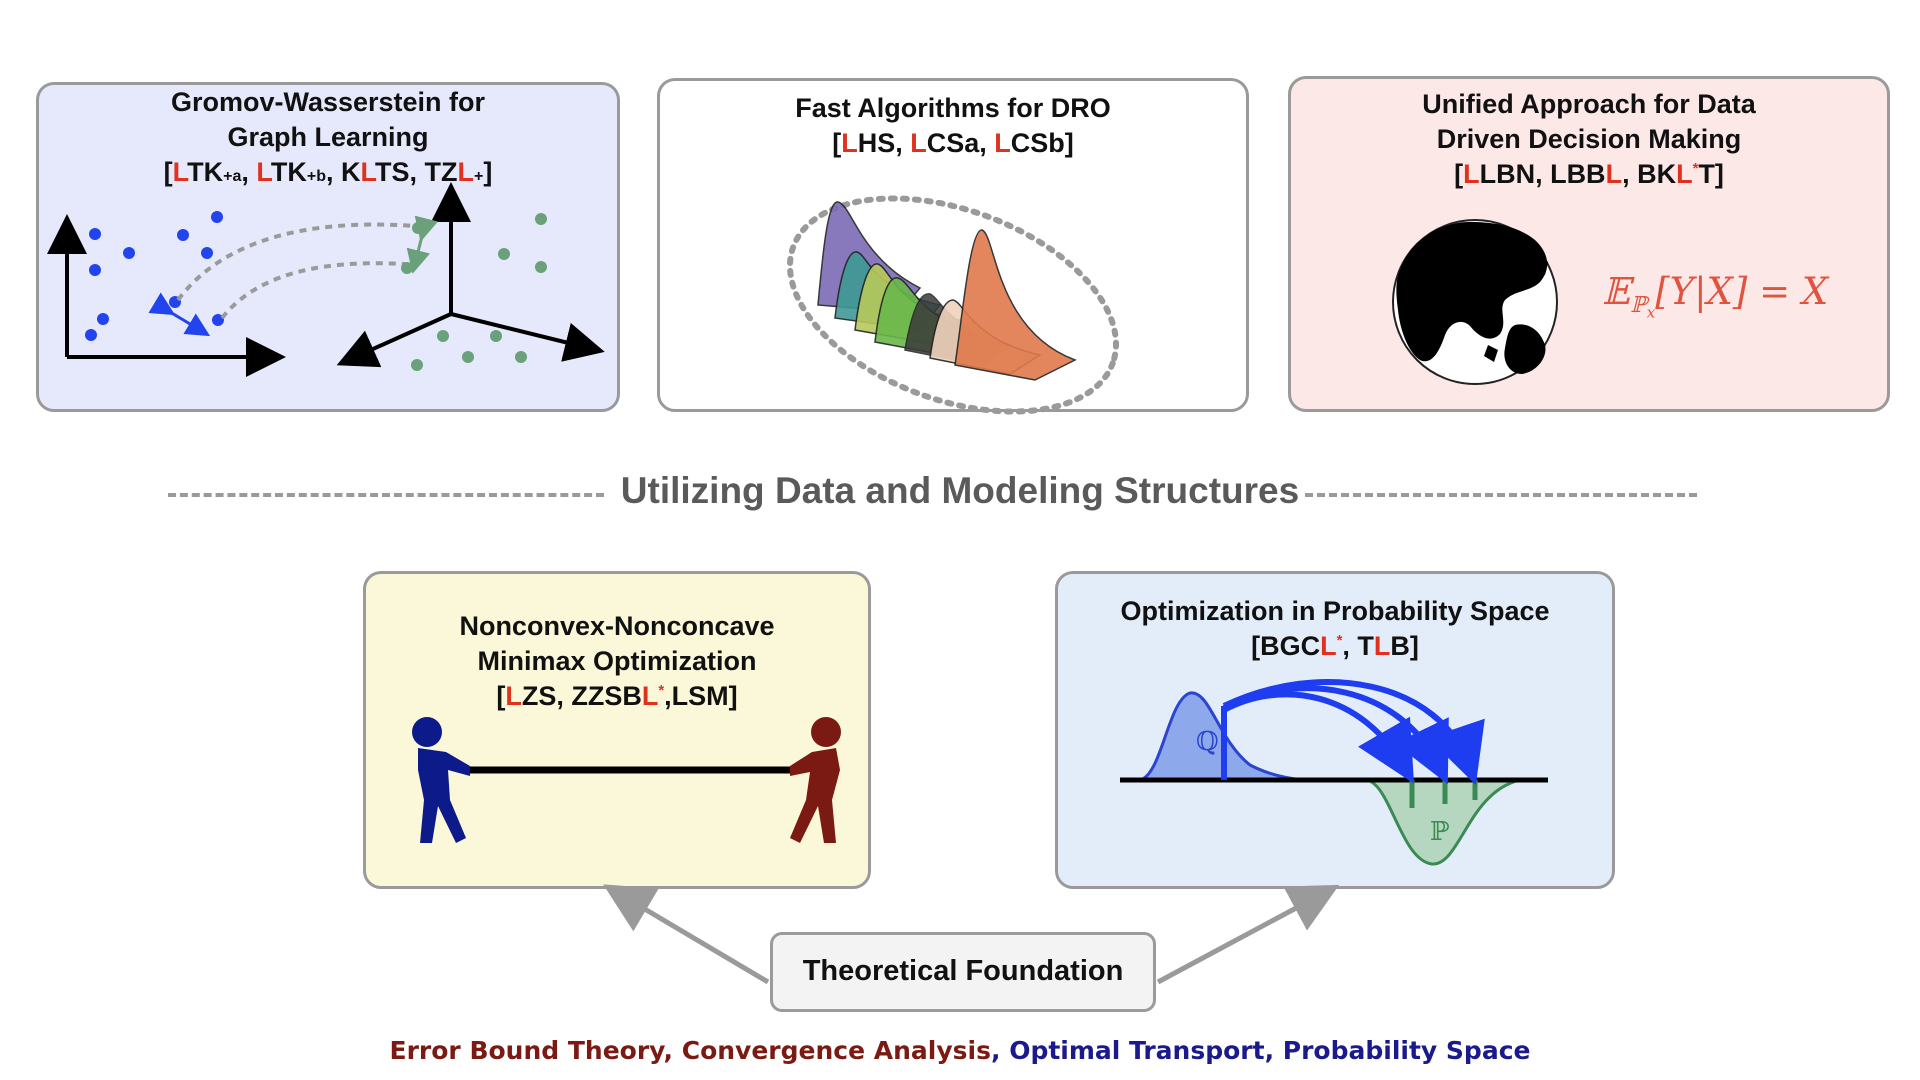 The height and width of the screenshot is (1080, 1920). I want to click on section-label: Utilizing Data and Modeling Structures, so click(960, 490).